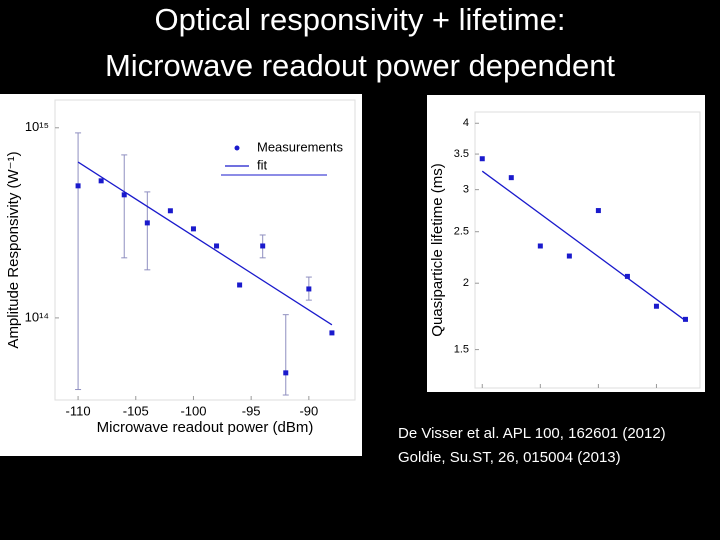  Describe the element at coordinates (251, 410) in the screenshot. I see `x-tick-label: -95` at that location.